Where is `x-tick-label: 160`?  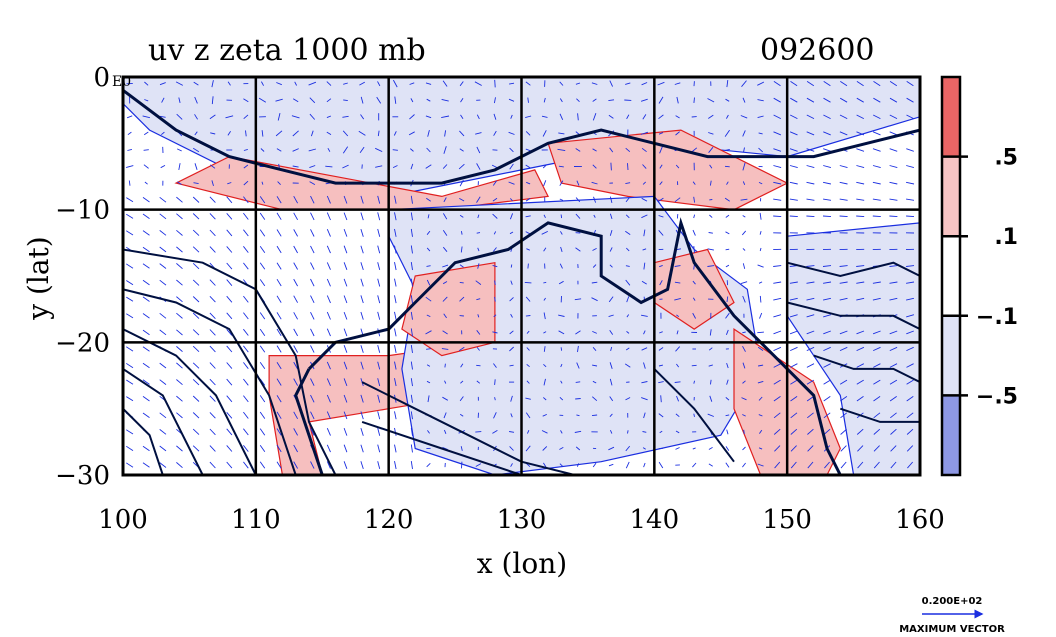
x-tick-label: 160 is located at coordinates (920, 520).